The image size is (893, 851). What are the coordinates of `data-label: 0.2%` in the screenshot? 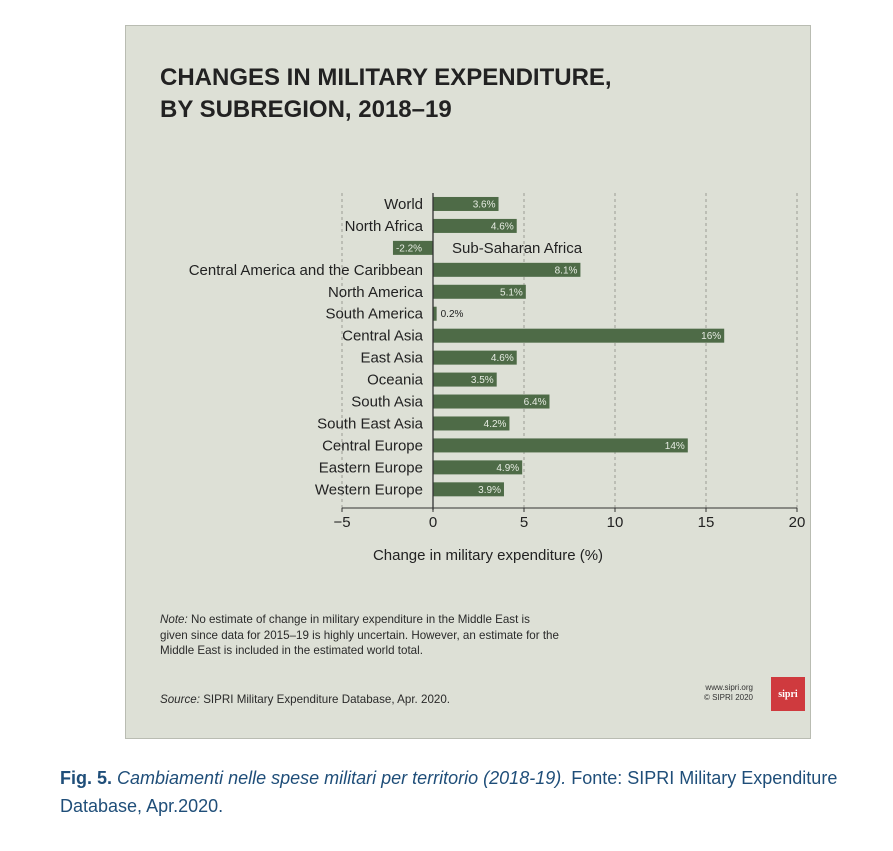 It's located at (452, 314).